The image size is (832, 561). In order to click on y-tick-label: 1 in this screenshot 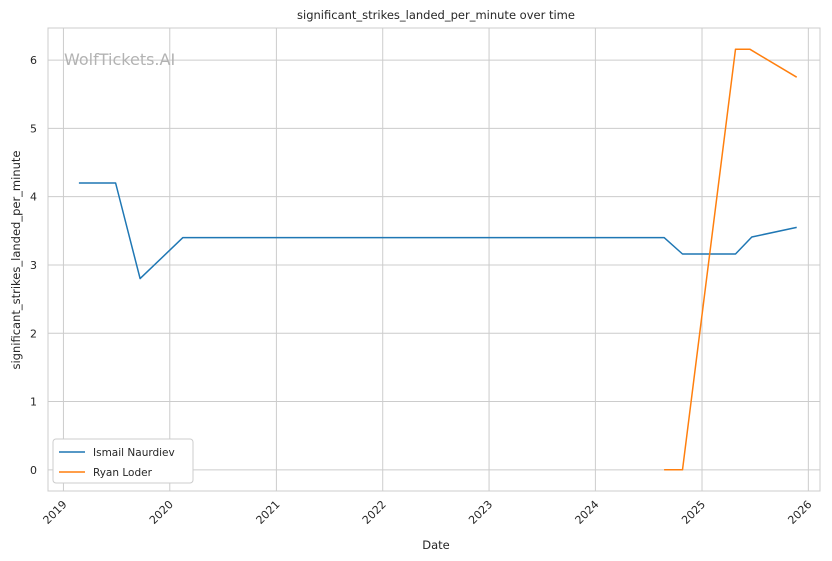, I will do `click(33, 402)`.